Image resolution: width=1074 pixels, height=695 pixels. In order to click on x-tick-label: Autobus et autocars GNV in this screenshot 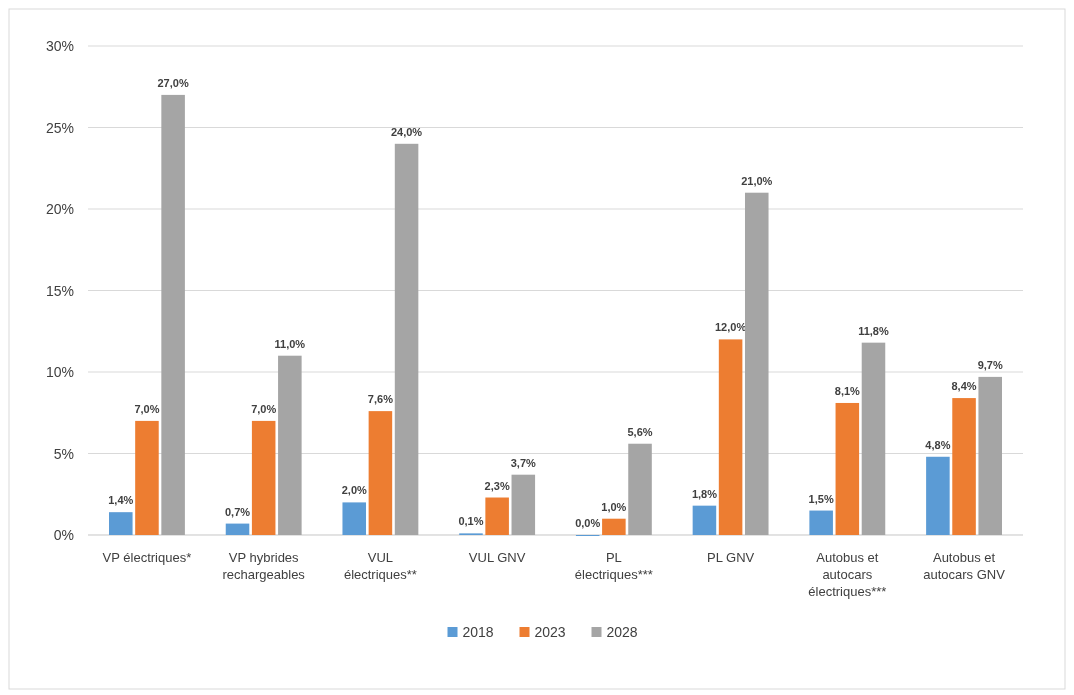, I will do `click(964, 566)`.